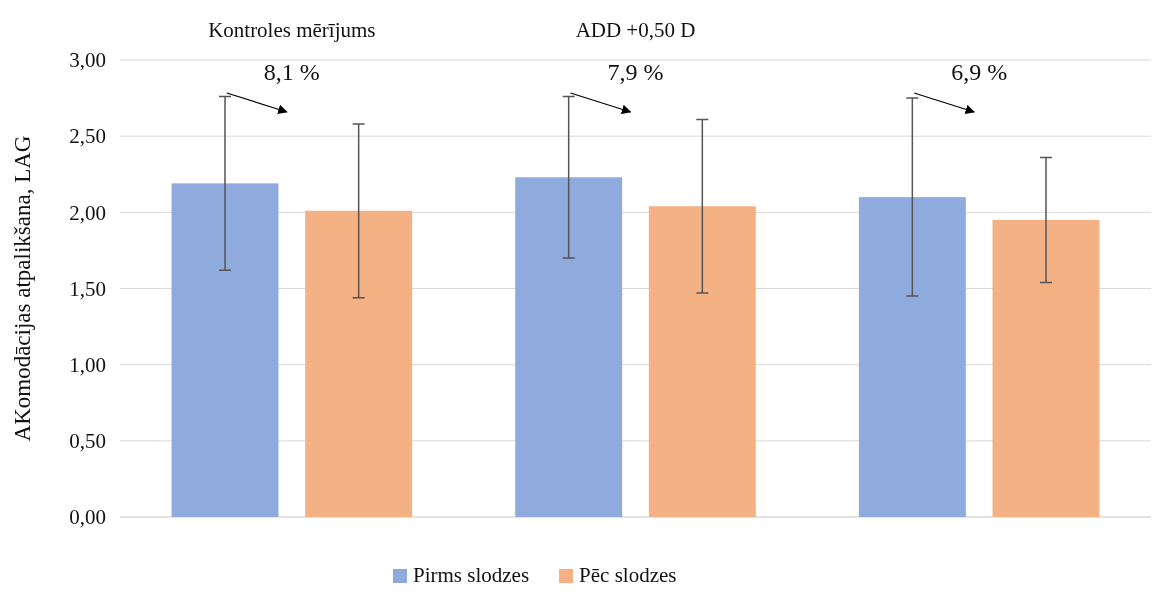 The width and height of the screenshot is (1176, 602). Describe the element at coordinates (635, 72) in the screenshot. I see `annotation: 7,9 %` at that location.